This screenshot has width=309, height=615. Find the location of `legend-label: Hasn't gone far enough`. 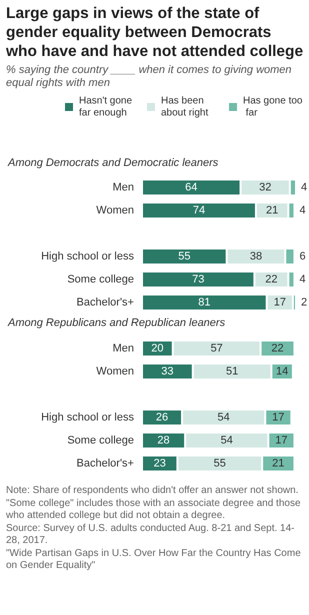

legend-label: Hasn't gone far enough is located at coordinates (107, 107).